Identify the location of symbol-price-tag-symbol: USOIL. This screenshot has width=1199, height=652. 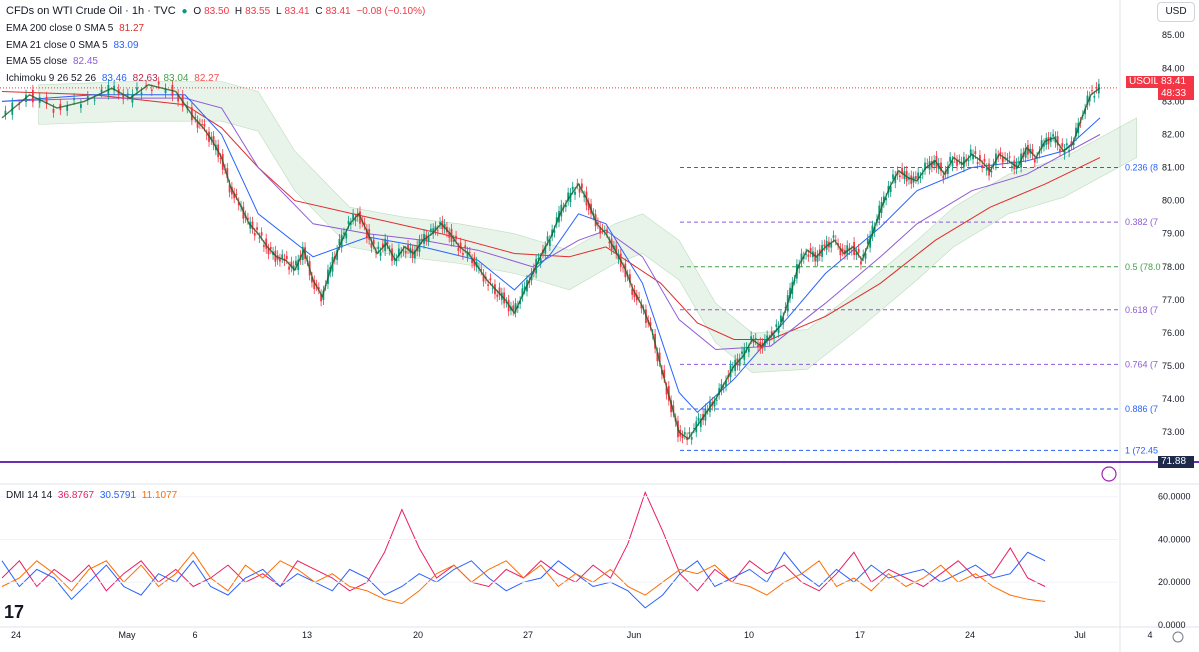
(1144, 82).